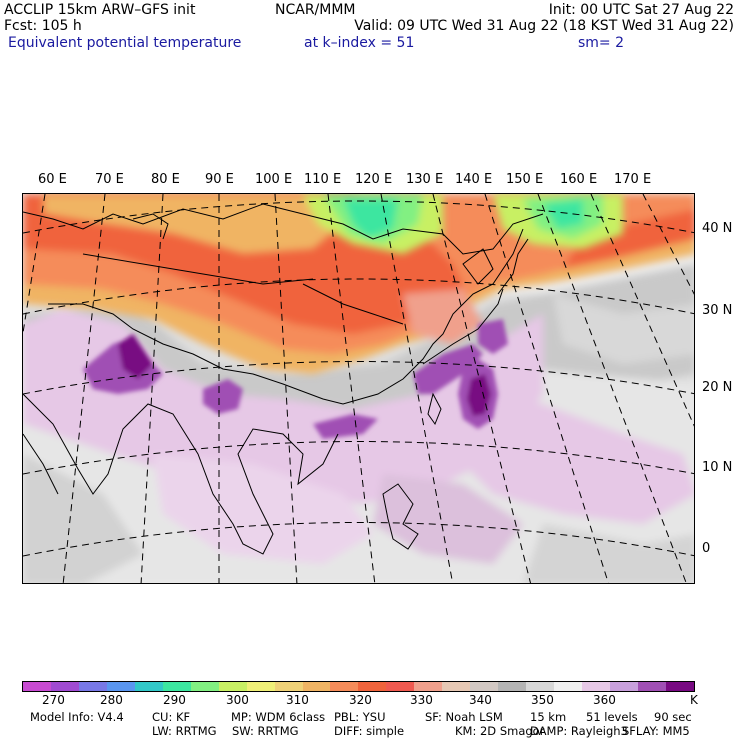 The height and width of the screenshot is (740, 740). Describe the element at coordinates (100, 10) in the screenshot. I see `model-title: ACCLIP 15km ARW–GFS init` at that location.